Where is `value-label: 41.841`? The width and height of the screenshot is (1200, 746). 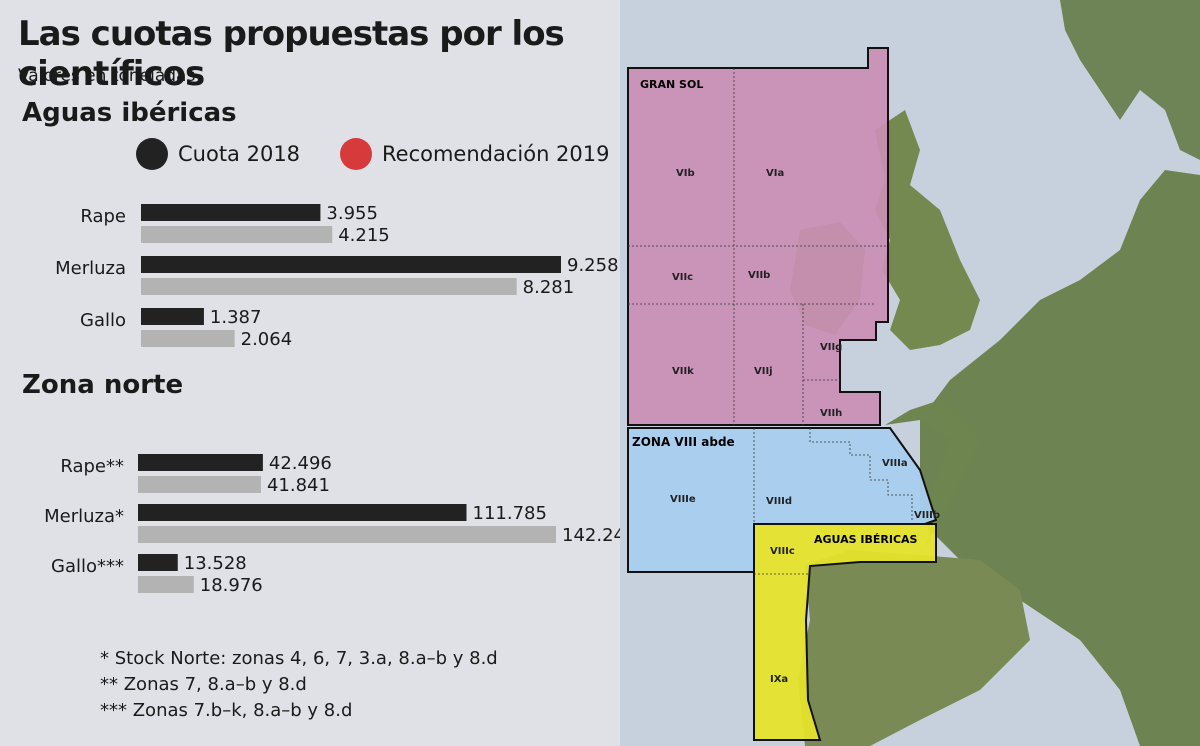
value-label: 41.841 is located at coordinates (298, 485).